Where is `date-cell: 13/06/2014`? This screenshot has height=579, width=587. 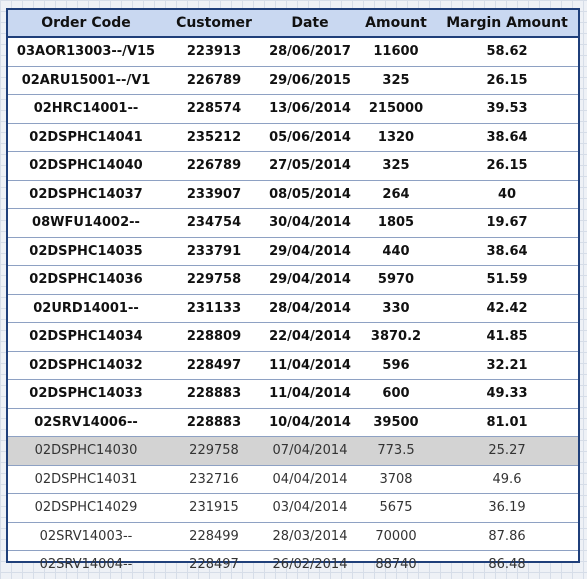
date-cell: 13/06/2014 is located at coordinates (310, 109).